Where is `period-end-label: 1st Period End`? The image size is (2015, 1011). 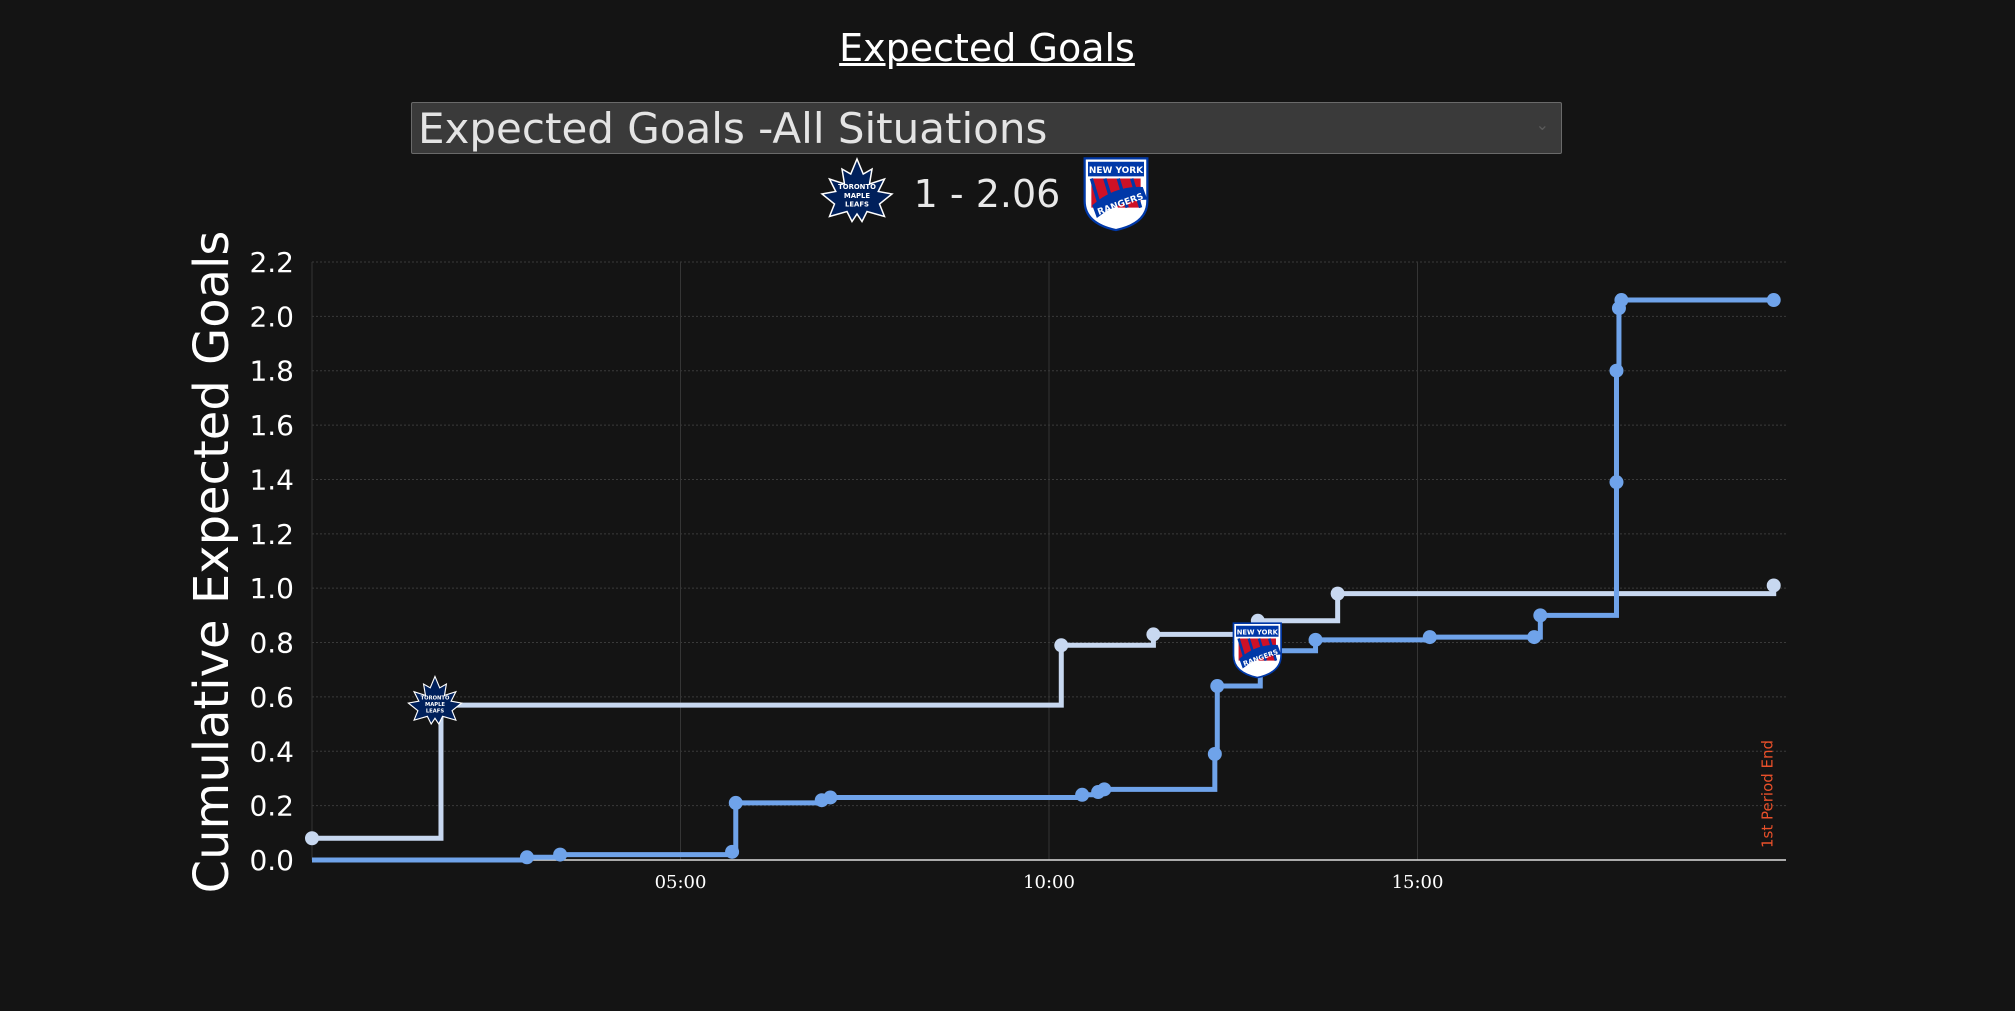 period-end-label: 1st Period End is located at coordinates (1768, 794).